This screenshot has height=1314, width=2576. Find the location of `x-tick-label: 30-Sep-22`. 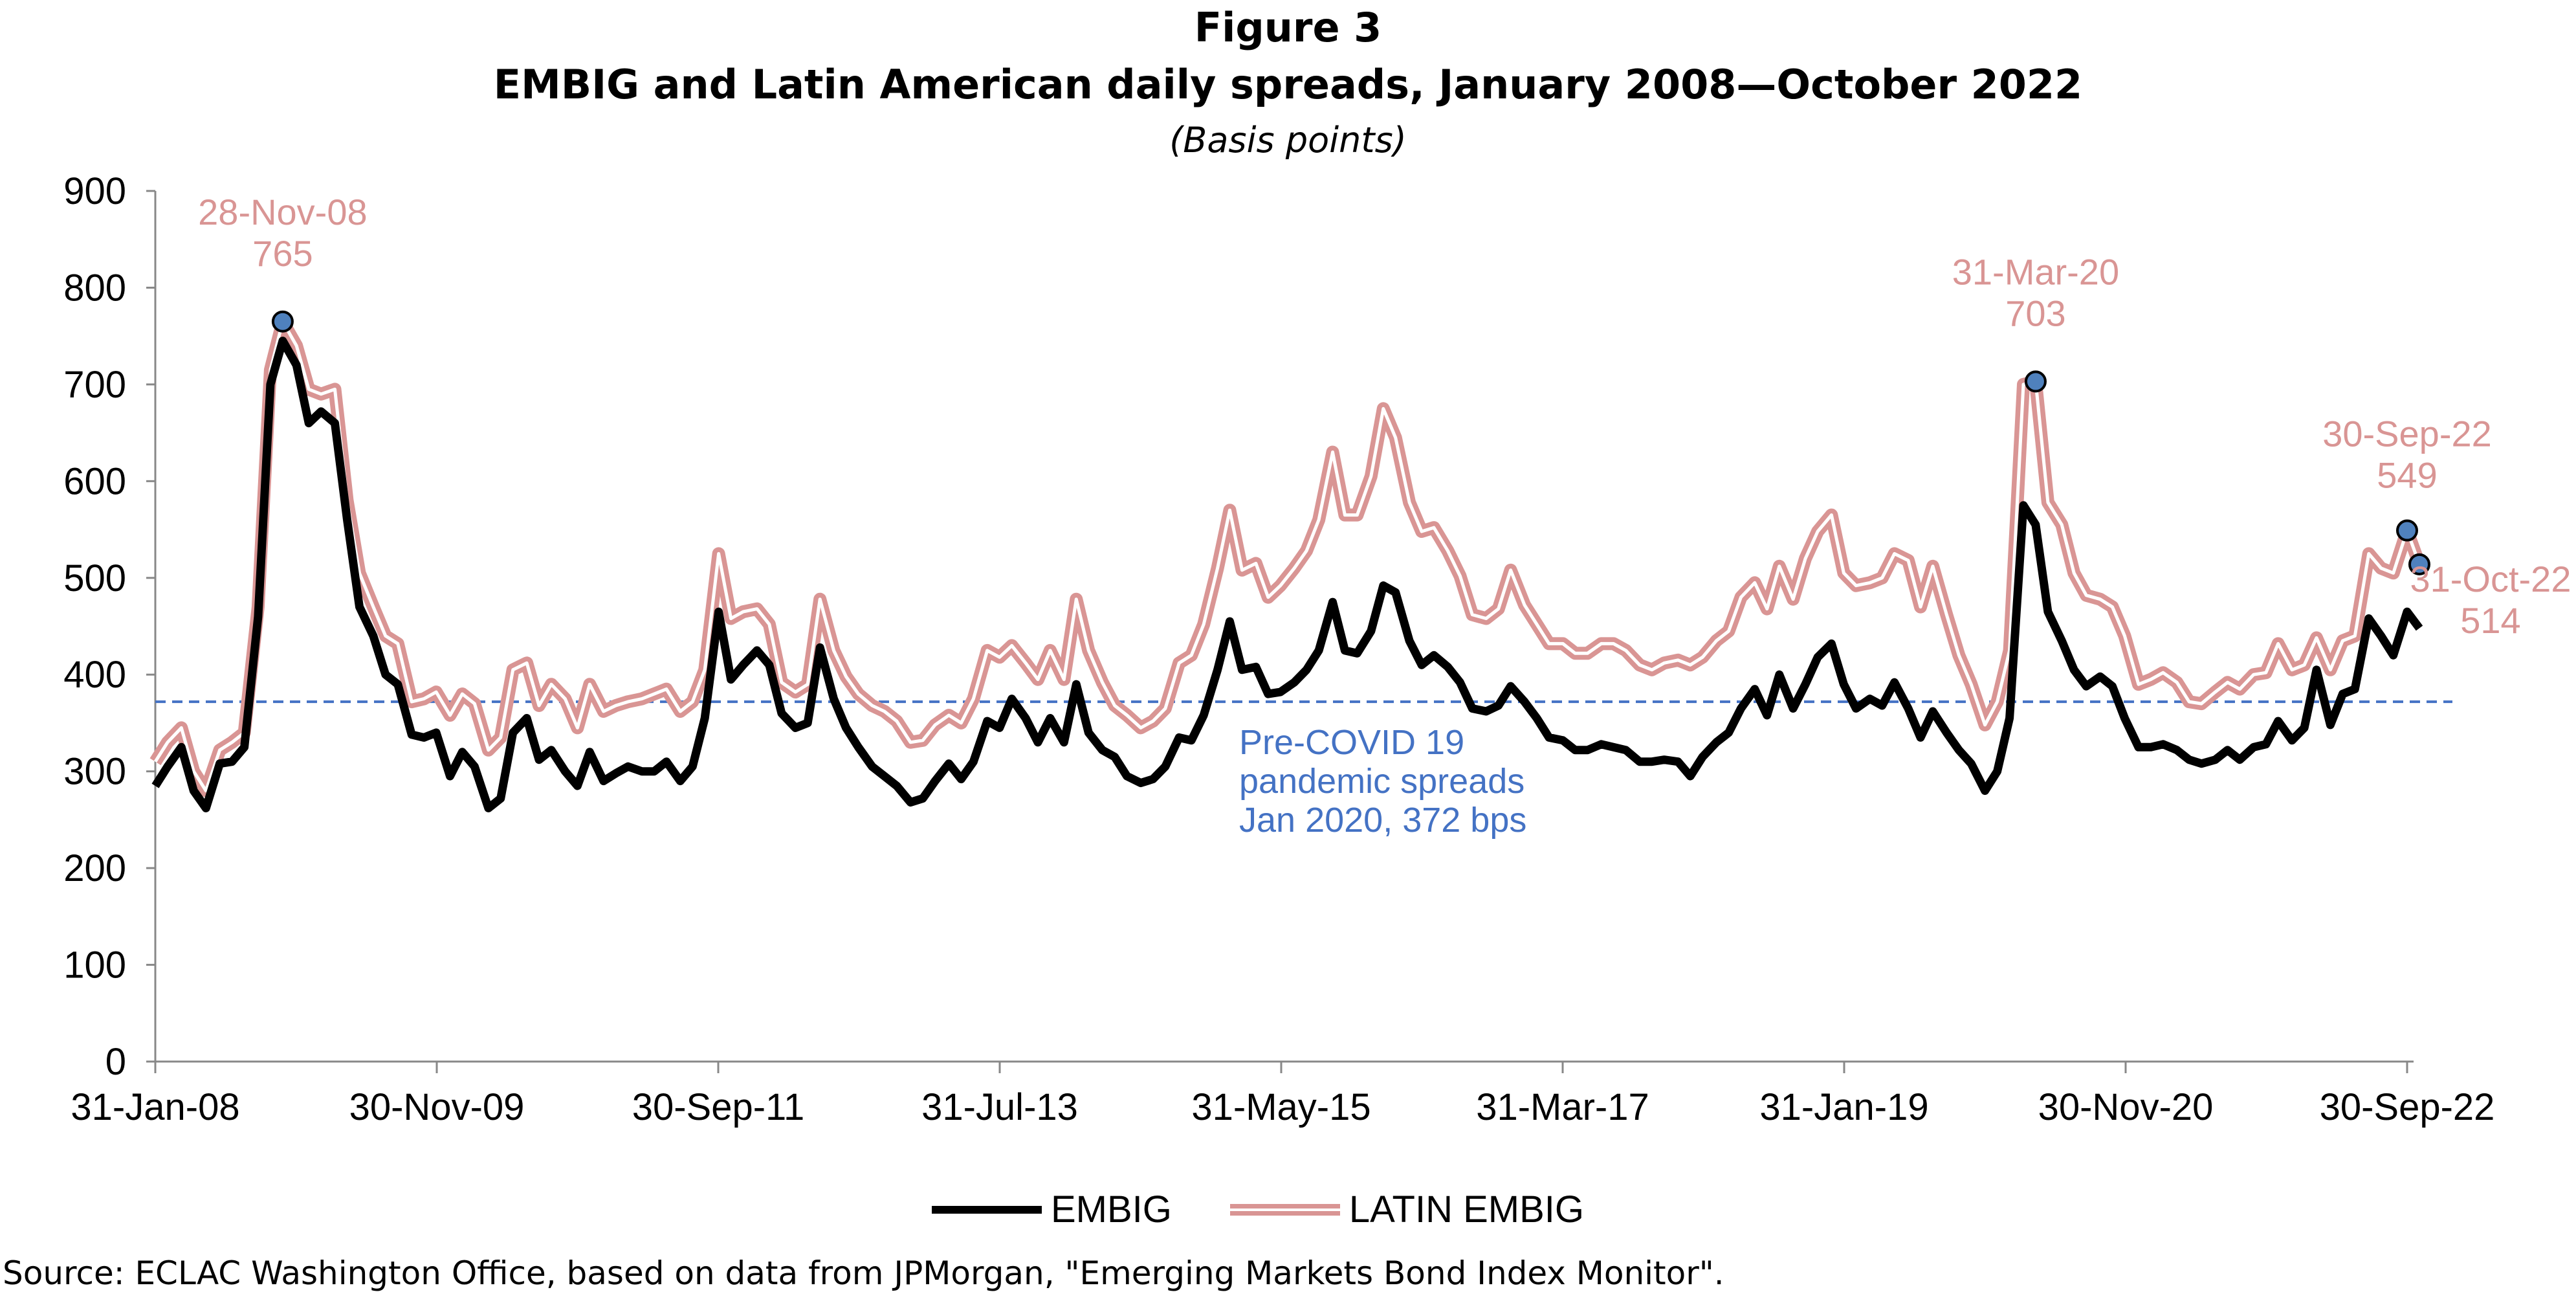

x-tick-label: 30-Sep-22 is located at coordinates (2407, 1107).